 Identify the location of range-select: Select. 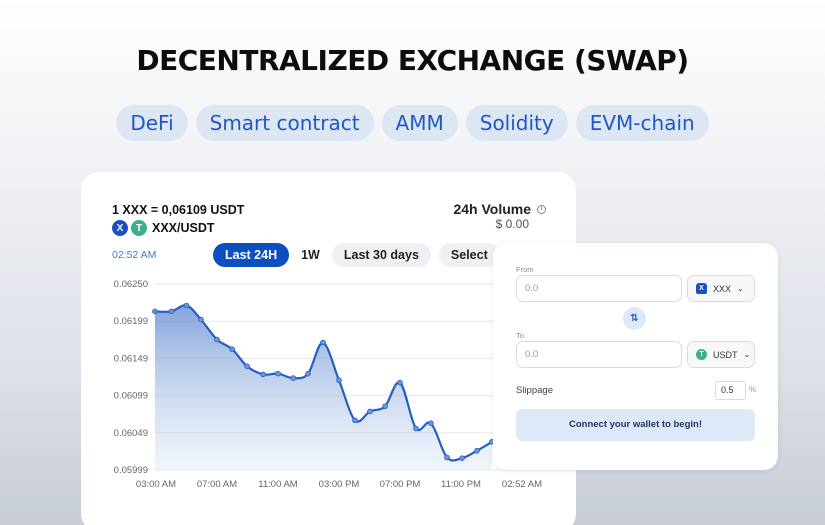
(469, 255).